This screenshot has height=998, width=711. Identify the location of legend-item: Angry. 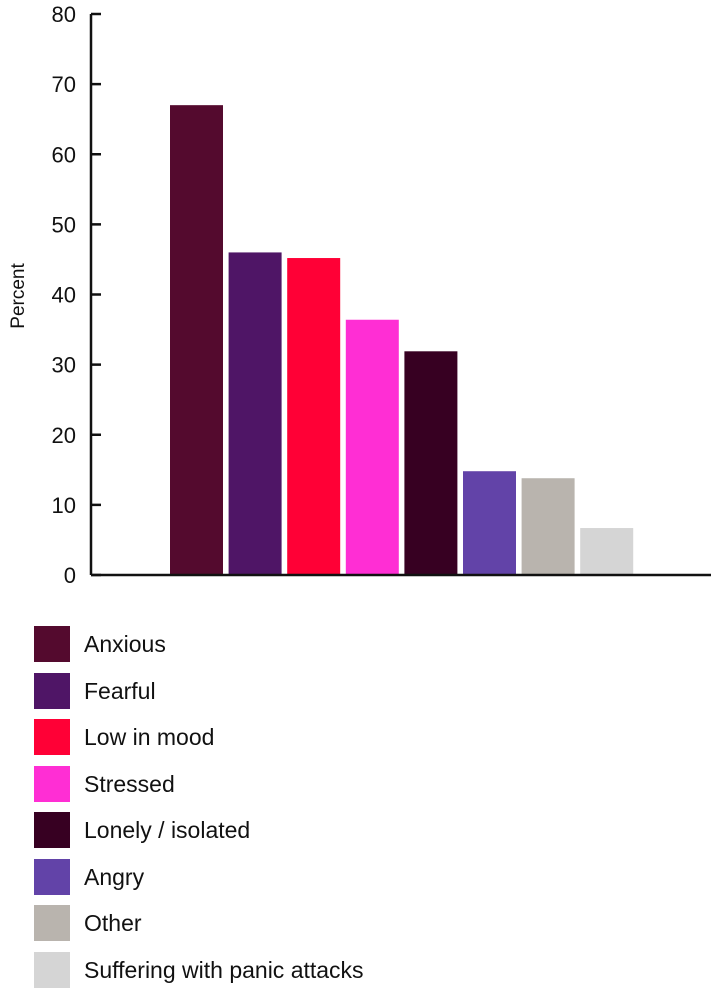
(199, 882).